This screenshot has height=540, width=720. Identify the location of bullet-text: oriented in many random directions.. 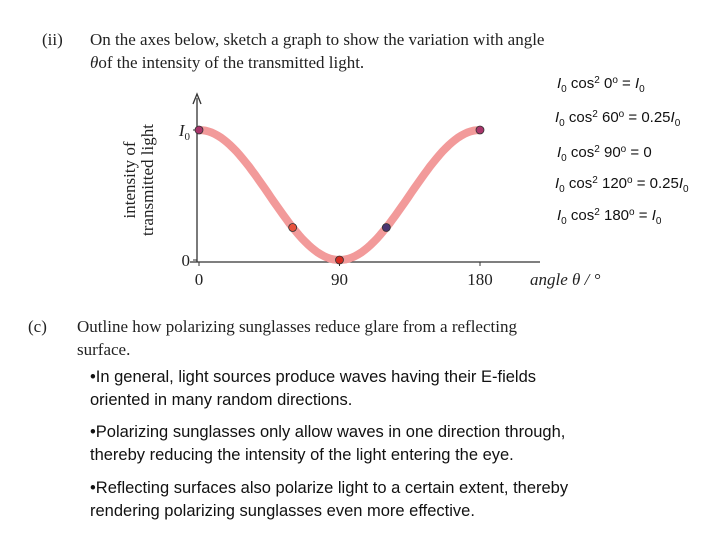
(221, 400).